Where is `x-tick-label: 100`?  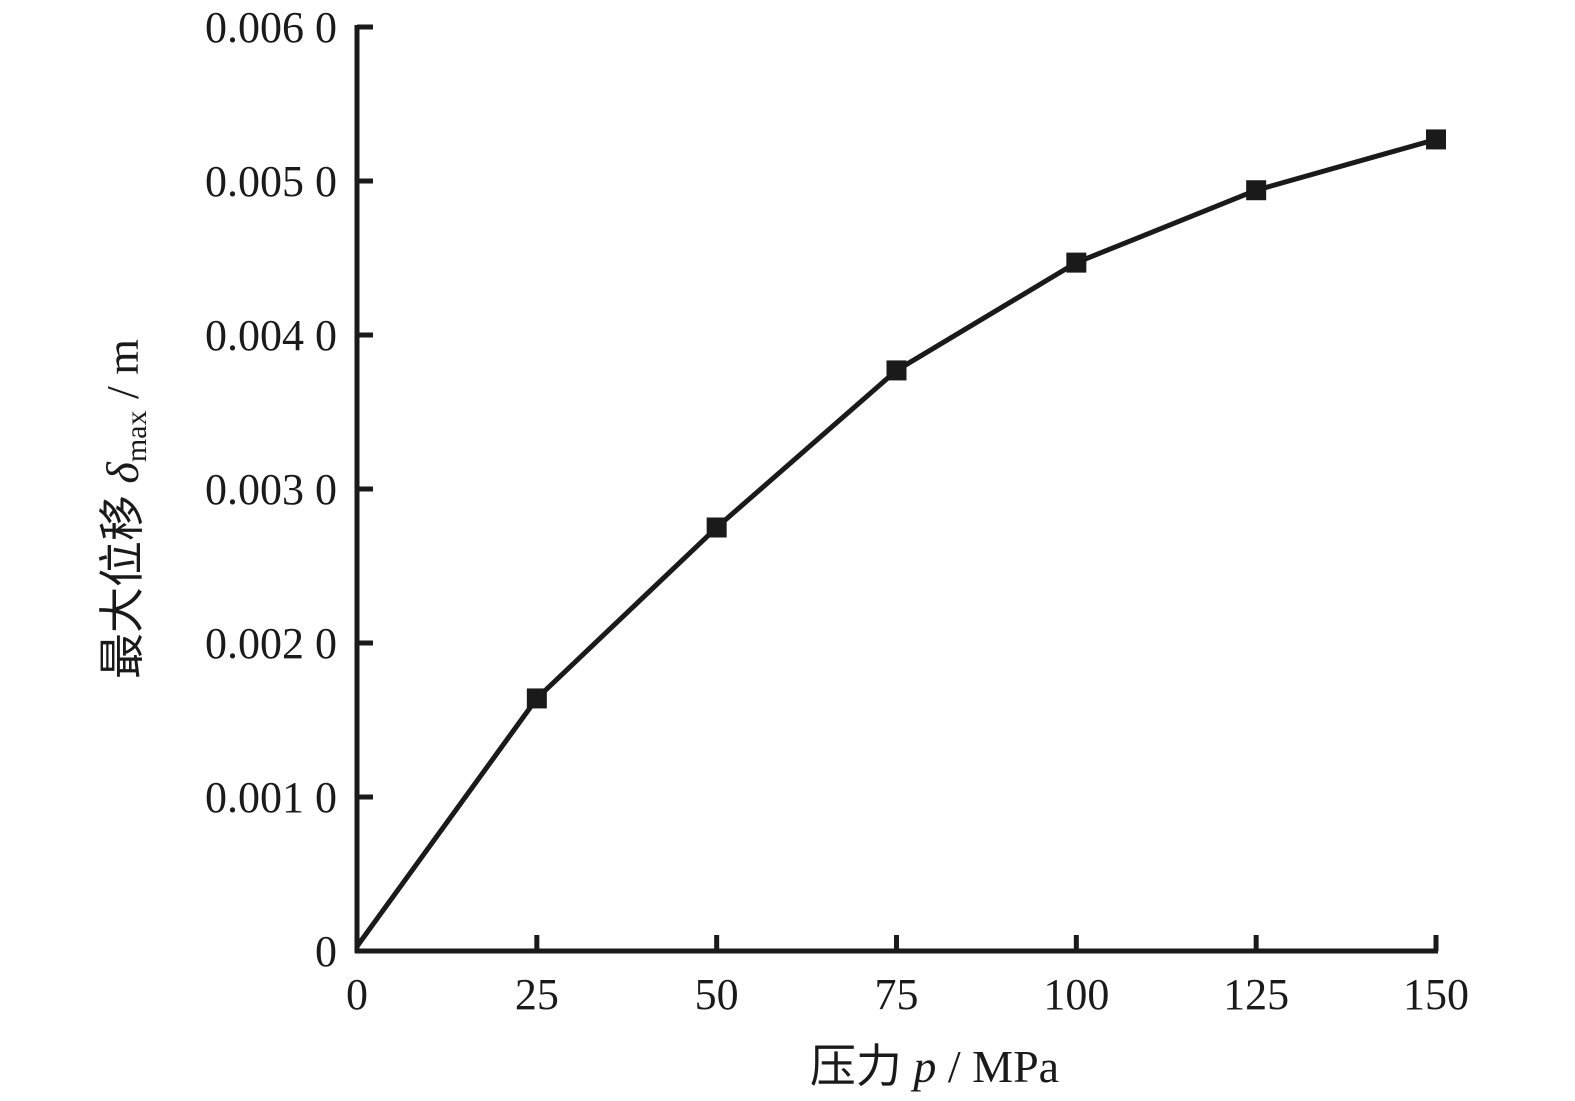 x-tick-label: 100 is located at coordinates (1076, 994).